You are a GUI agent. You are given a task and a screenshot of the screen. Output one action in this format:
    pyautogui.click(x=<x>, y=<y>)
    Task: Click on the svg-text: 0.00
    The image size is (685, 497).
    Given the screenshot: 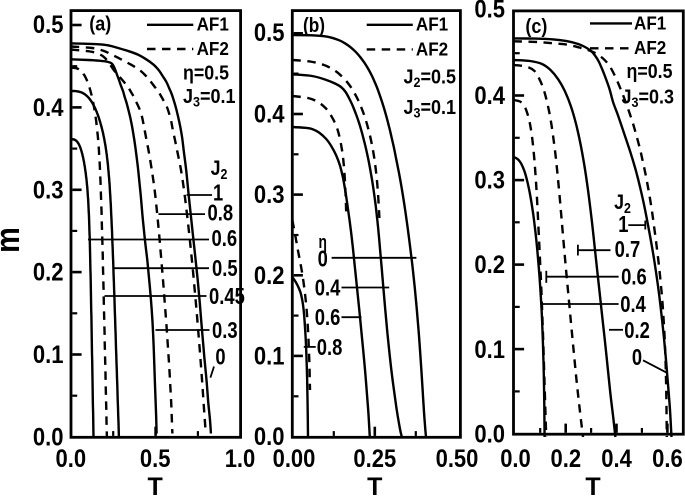 What is the action you would take?
    pyautogui.click(x=294, y=459)
    